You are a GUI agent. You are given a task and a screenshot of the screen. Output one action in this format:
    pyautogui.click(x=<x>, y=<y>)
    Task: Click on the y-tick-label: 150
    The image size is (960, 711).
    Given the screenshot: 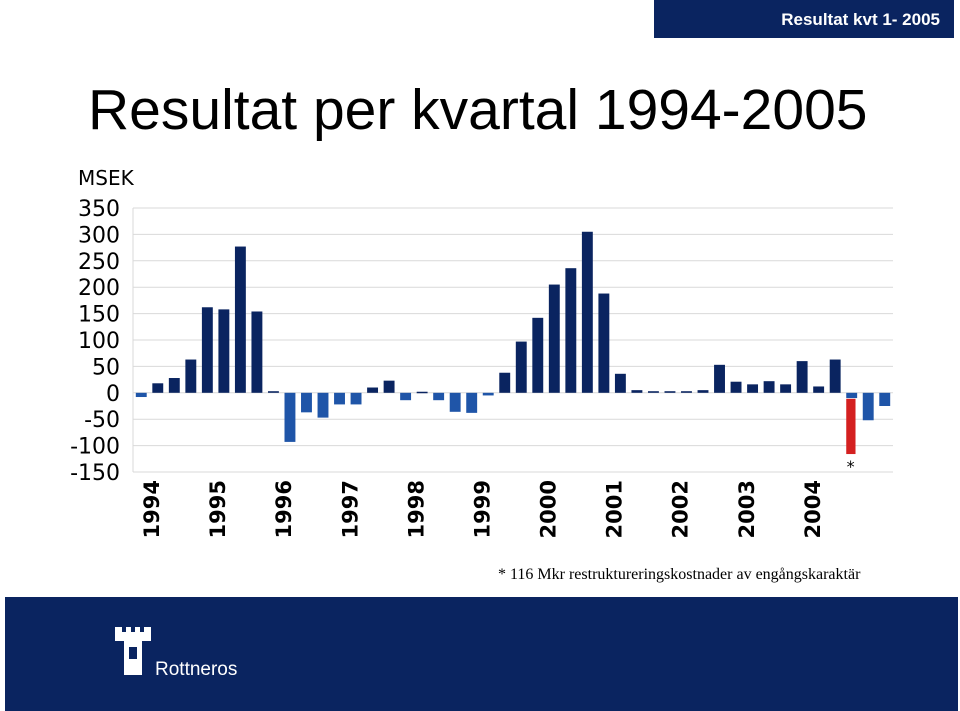 What is the action you would take?
    pyautogui.click(x=99, y=315)
    